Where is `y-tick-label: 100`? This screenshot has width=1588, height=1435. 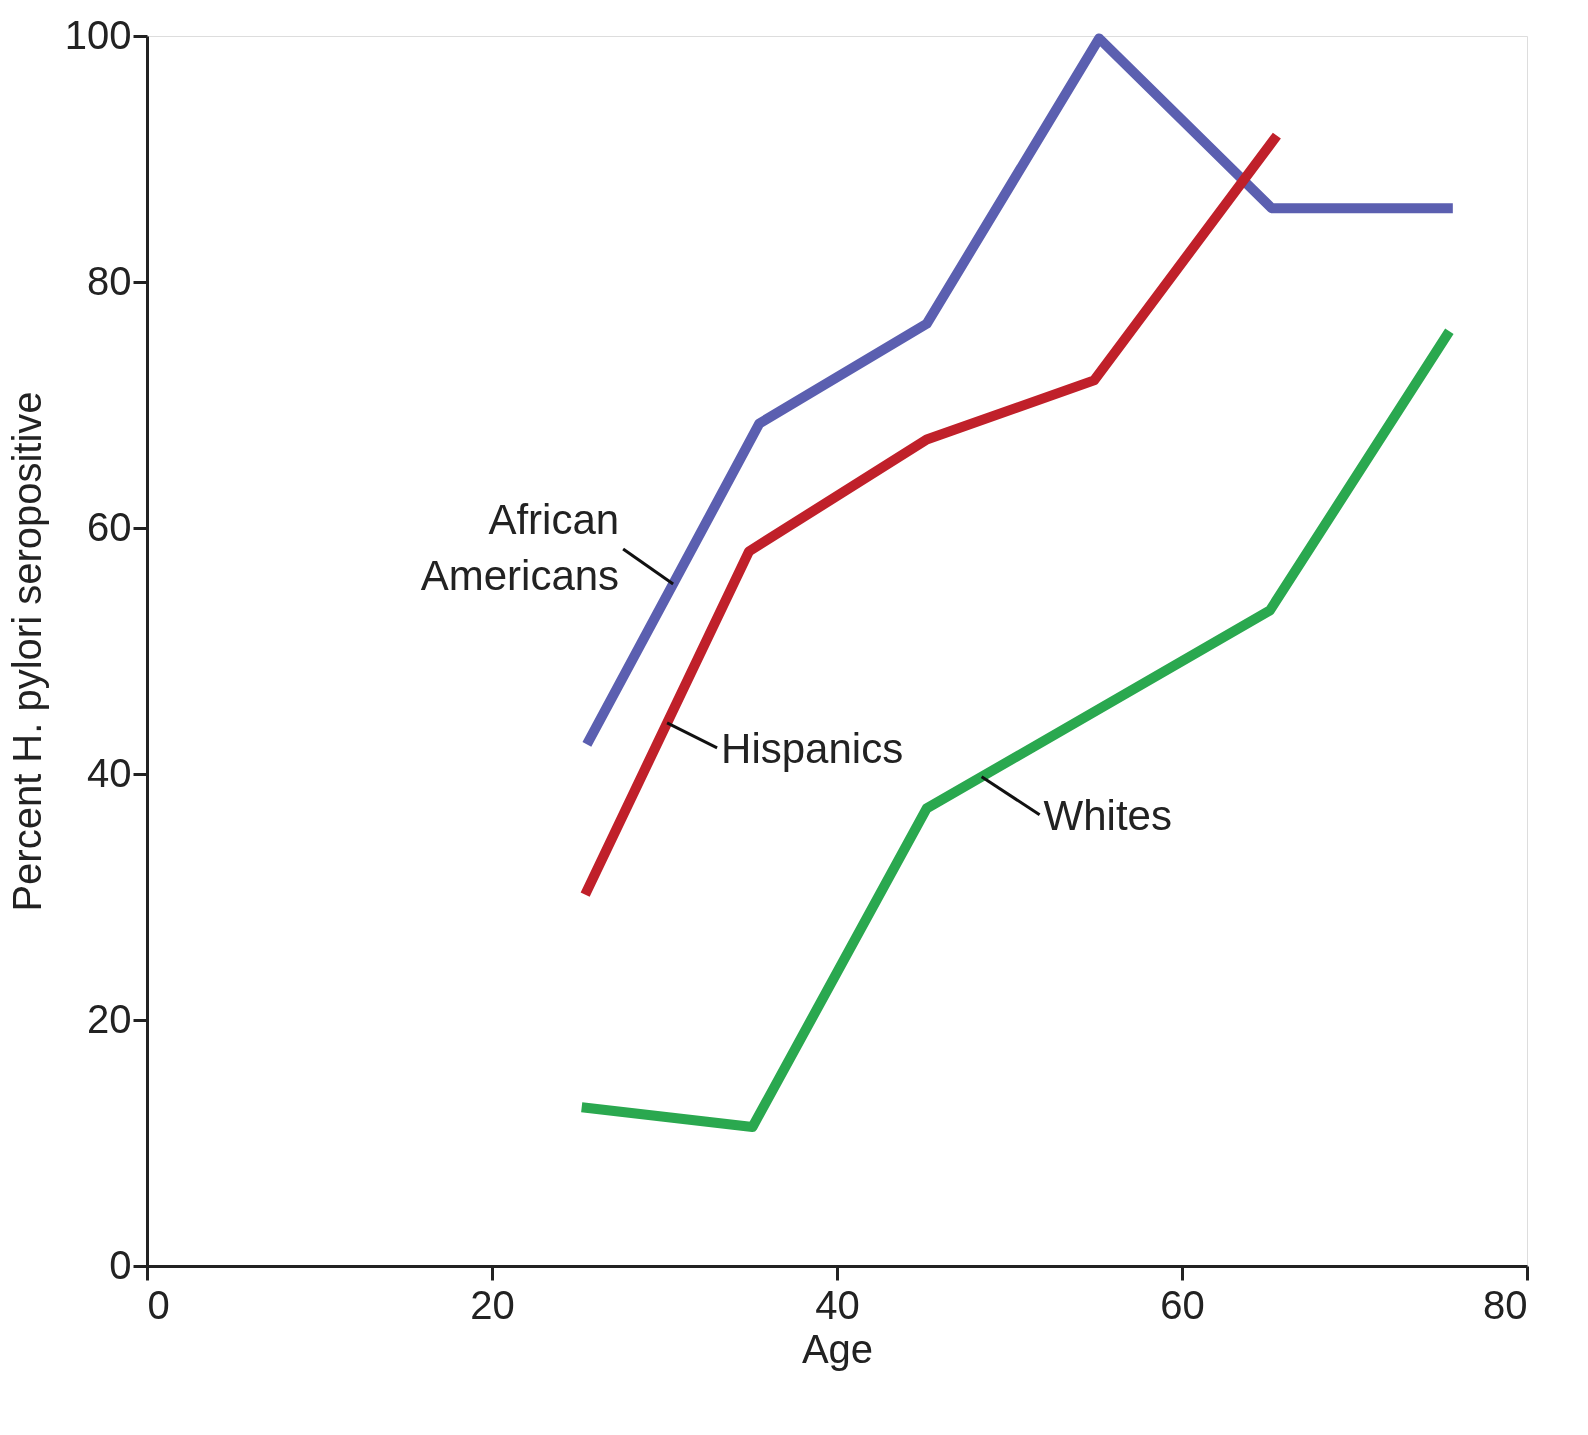 y-tick-label: 100 is located at coordinates (98, 34).